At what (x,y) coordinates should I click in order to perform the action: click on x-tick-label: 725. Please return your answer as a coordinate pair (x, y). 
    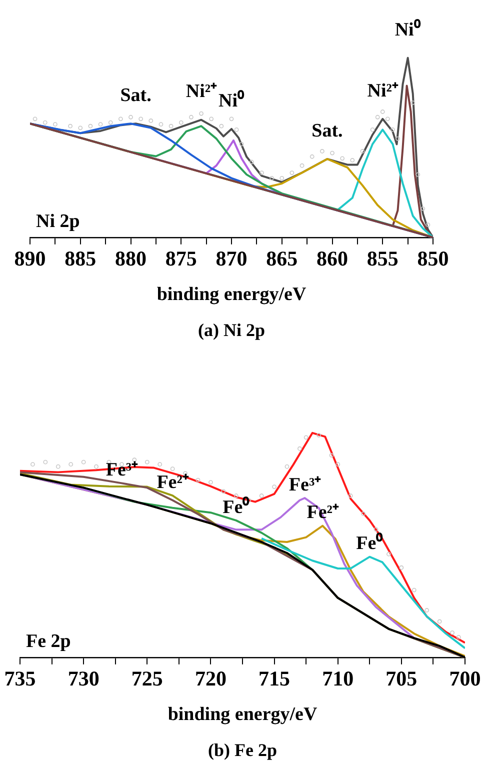
    Looking at the image, I should click on (147, 678).